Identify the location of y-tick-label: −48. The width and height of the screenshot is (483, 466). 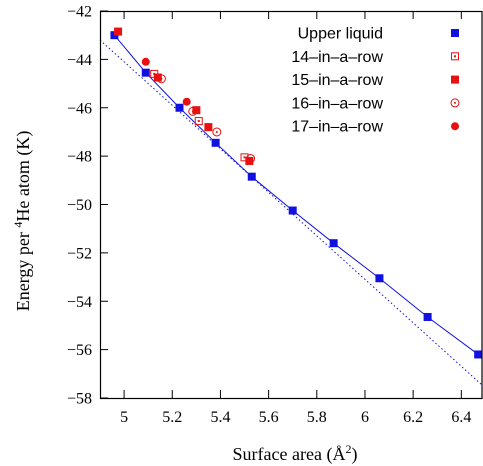
(79, 157).